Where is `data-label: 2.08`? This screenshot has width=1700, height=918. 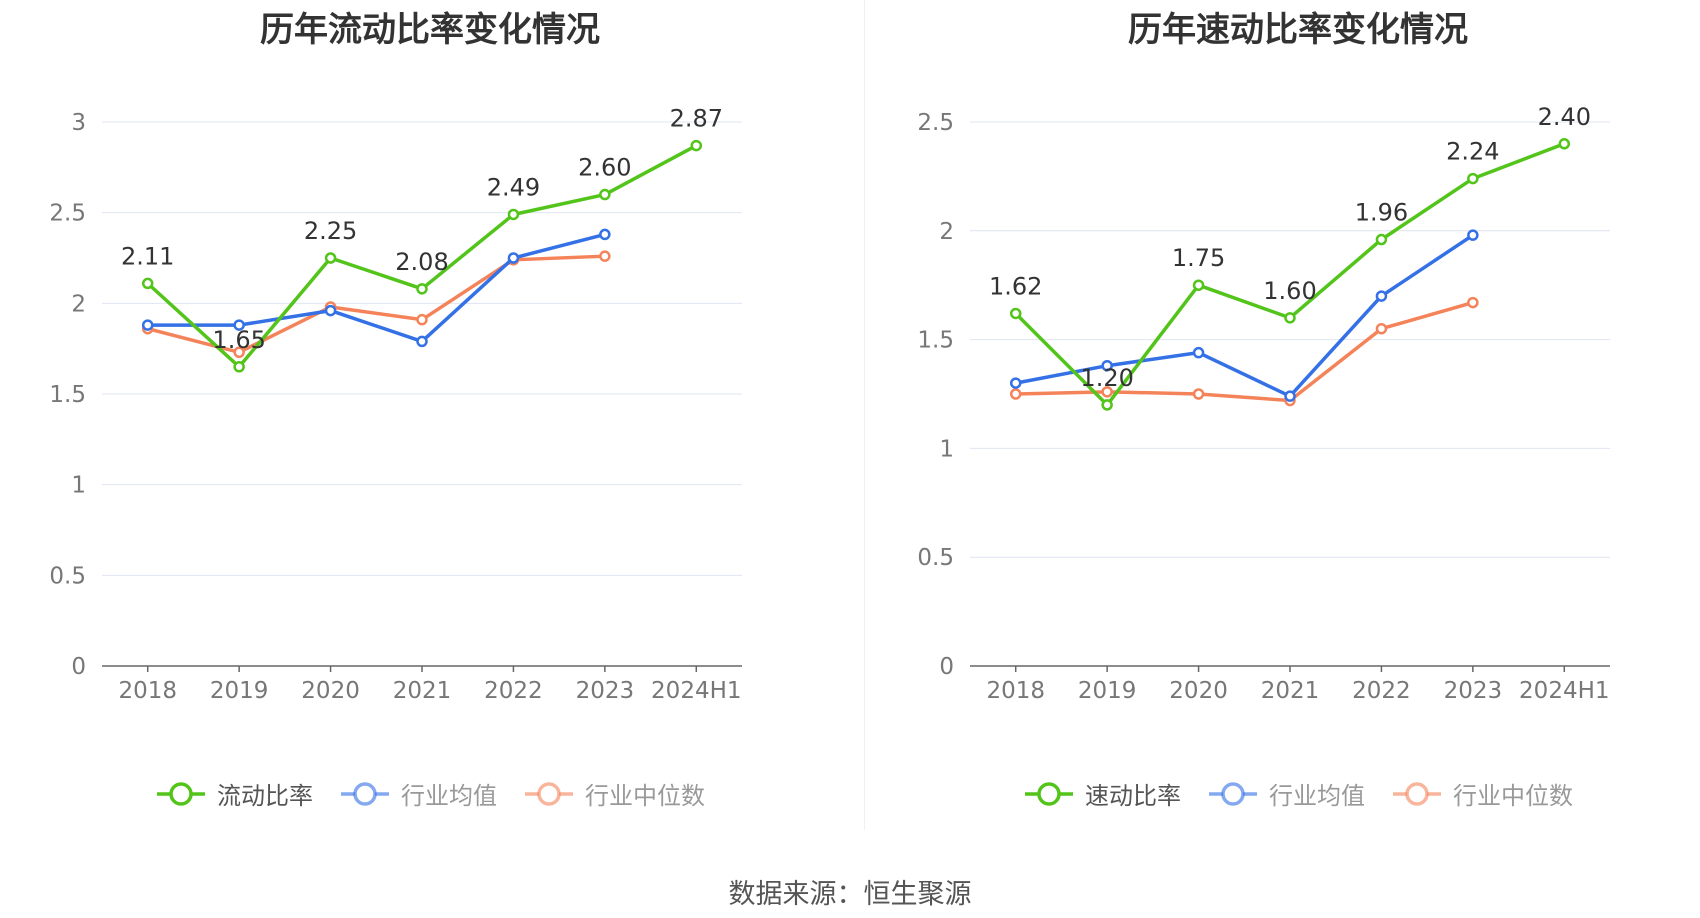
data-label: 2.08 is located at coordinates (421, 262).